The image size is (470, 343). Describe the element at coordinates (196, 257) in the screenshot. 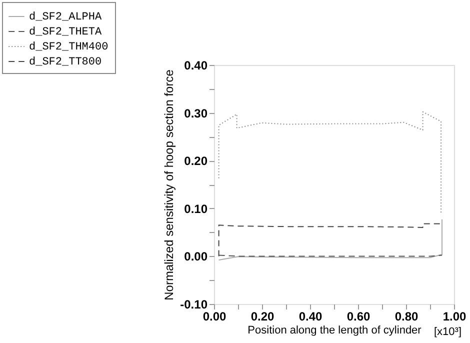

I see `y-tick-label: 0.00` at that location.